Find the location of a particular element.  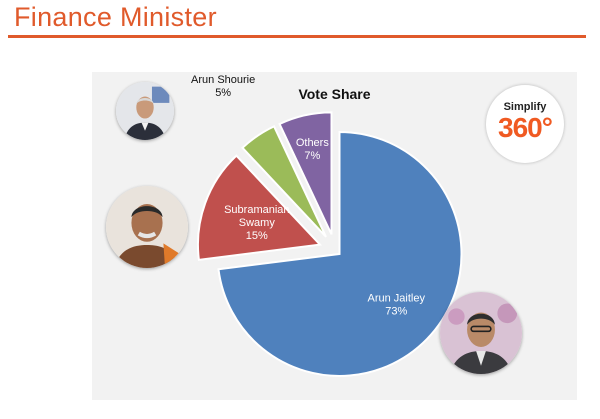

logo-text-main: 360° is located at coordinates (525, 127).